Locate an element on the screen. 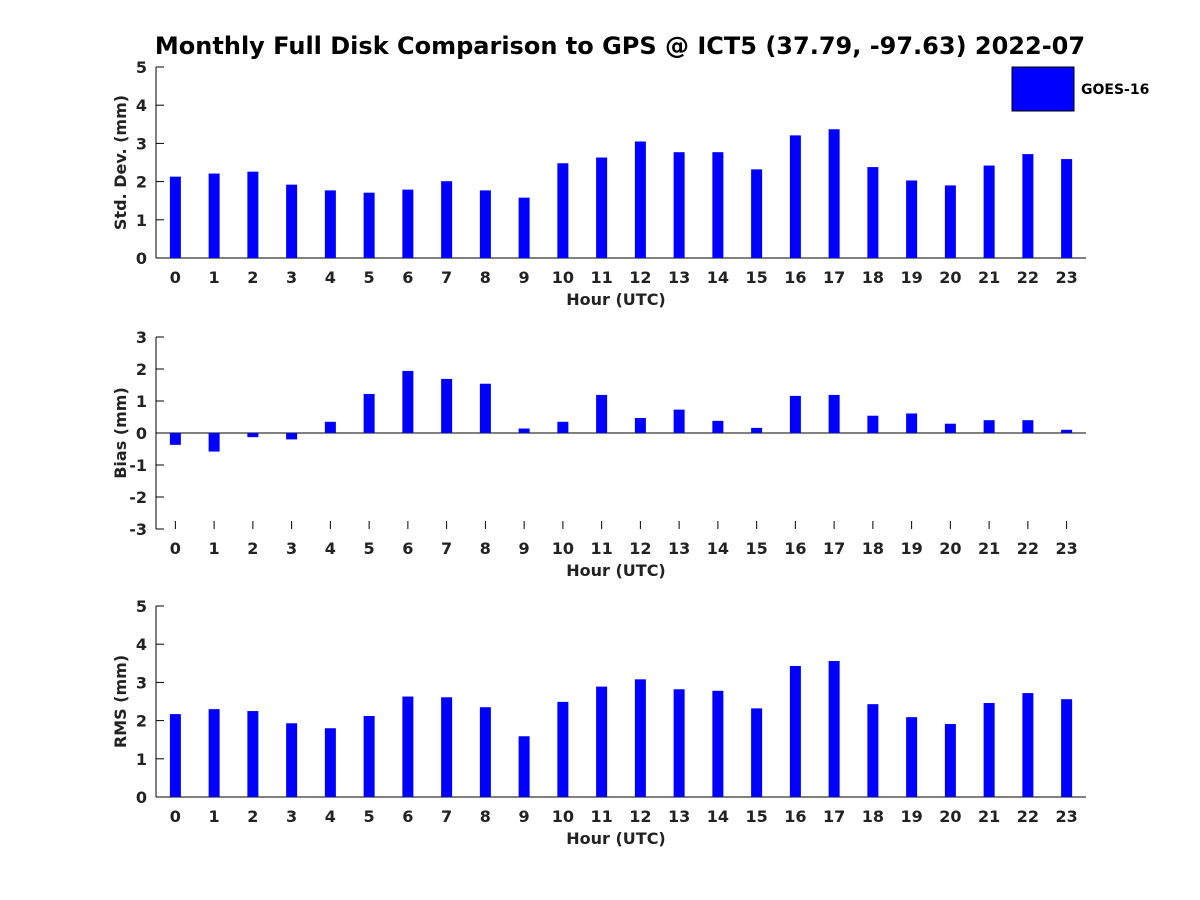 Image resolution: width=1200 pixels, height=900 pixels. y-axis-label: Bias (mm) is located at coordinates (120, 433).